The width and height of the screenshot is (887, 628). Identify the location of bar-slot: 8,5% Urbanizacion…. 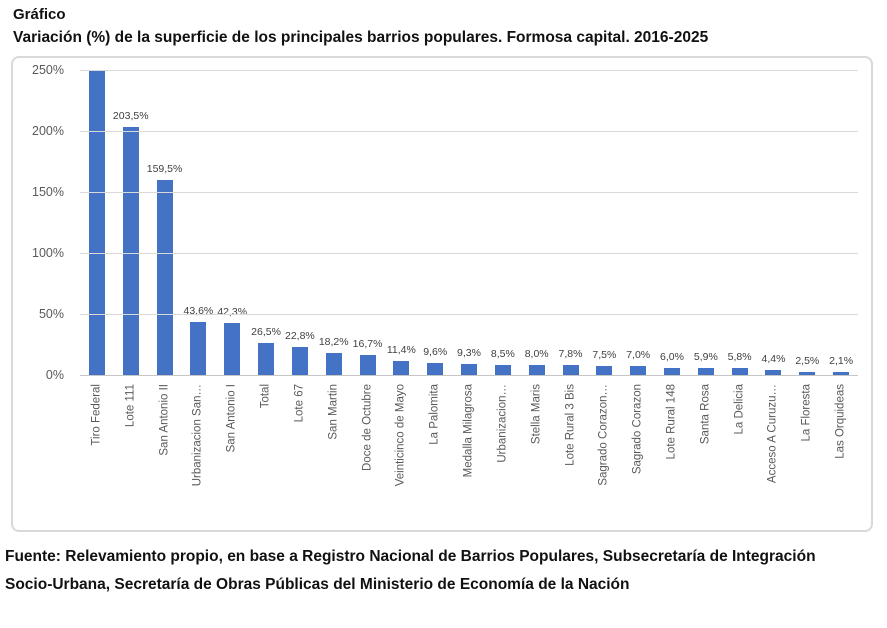
(503, 266).